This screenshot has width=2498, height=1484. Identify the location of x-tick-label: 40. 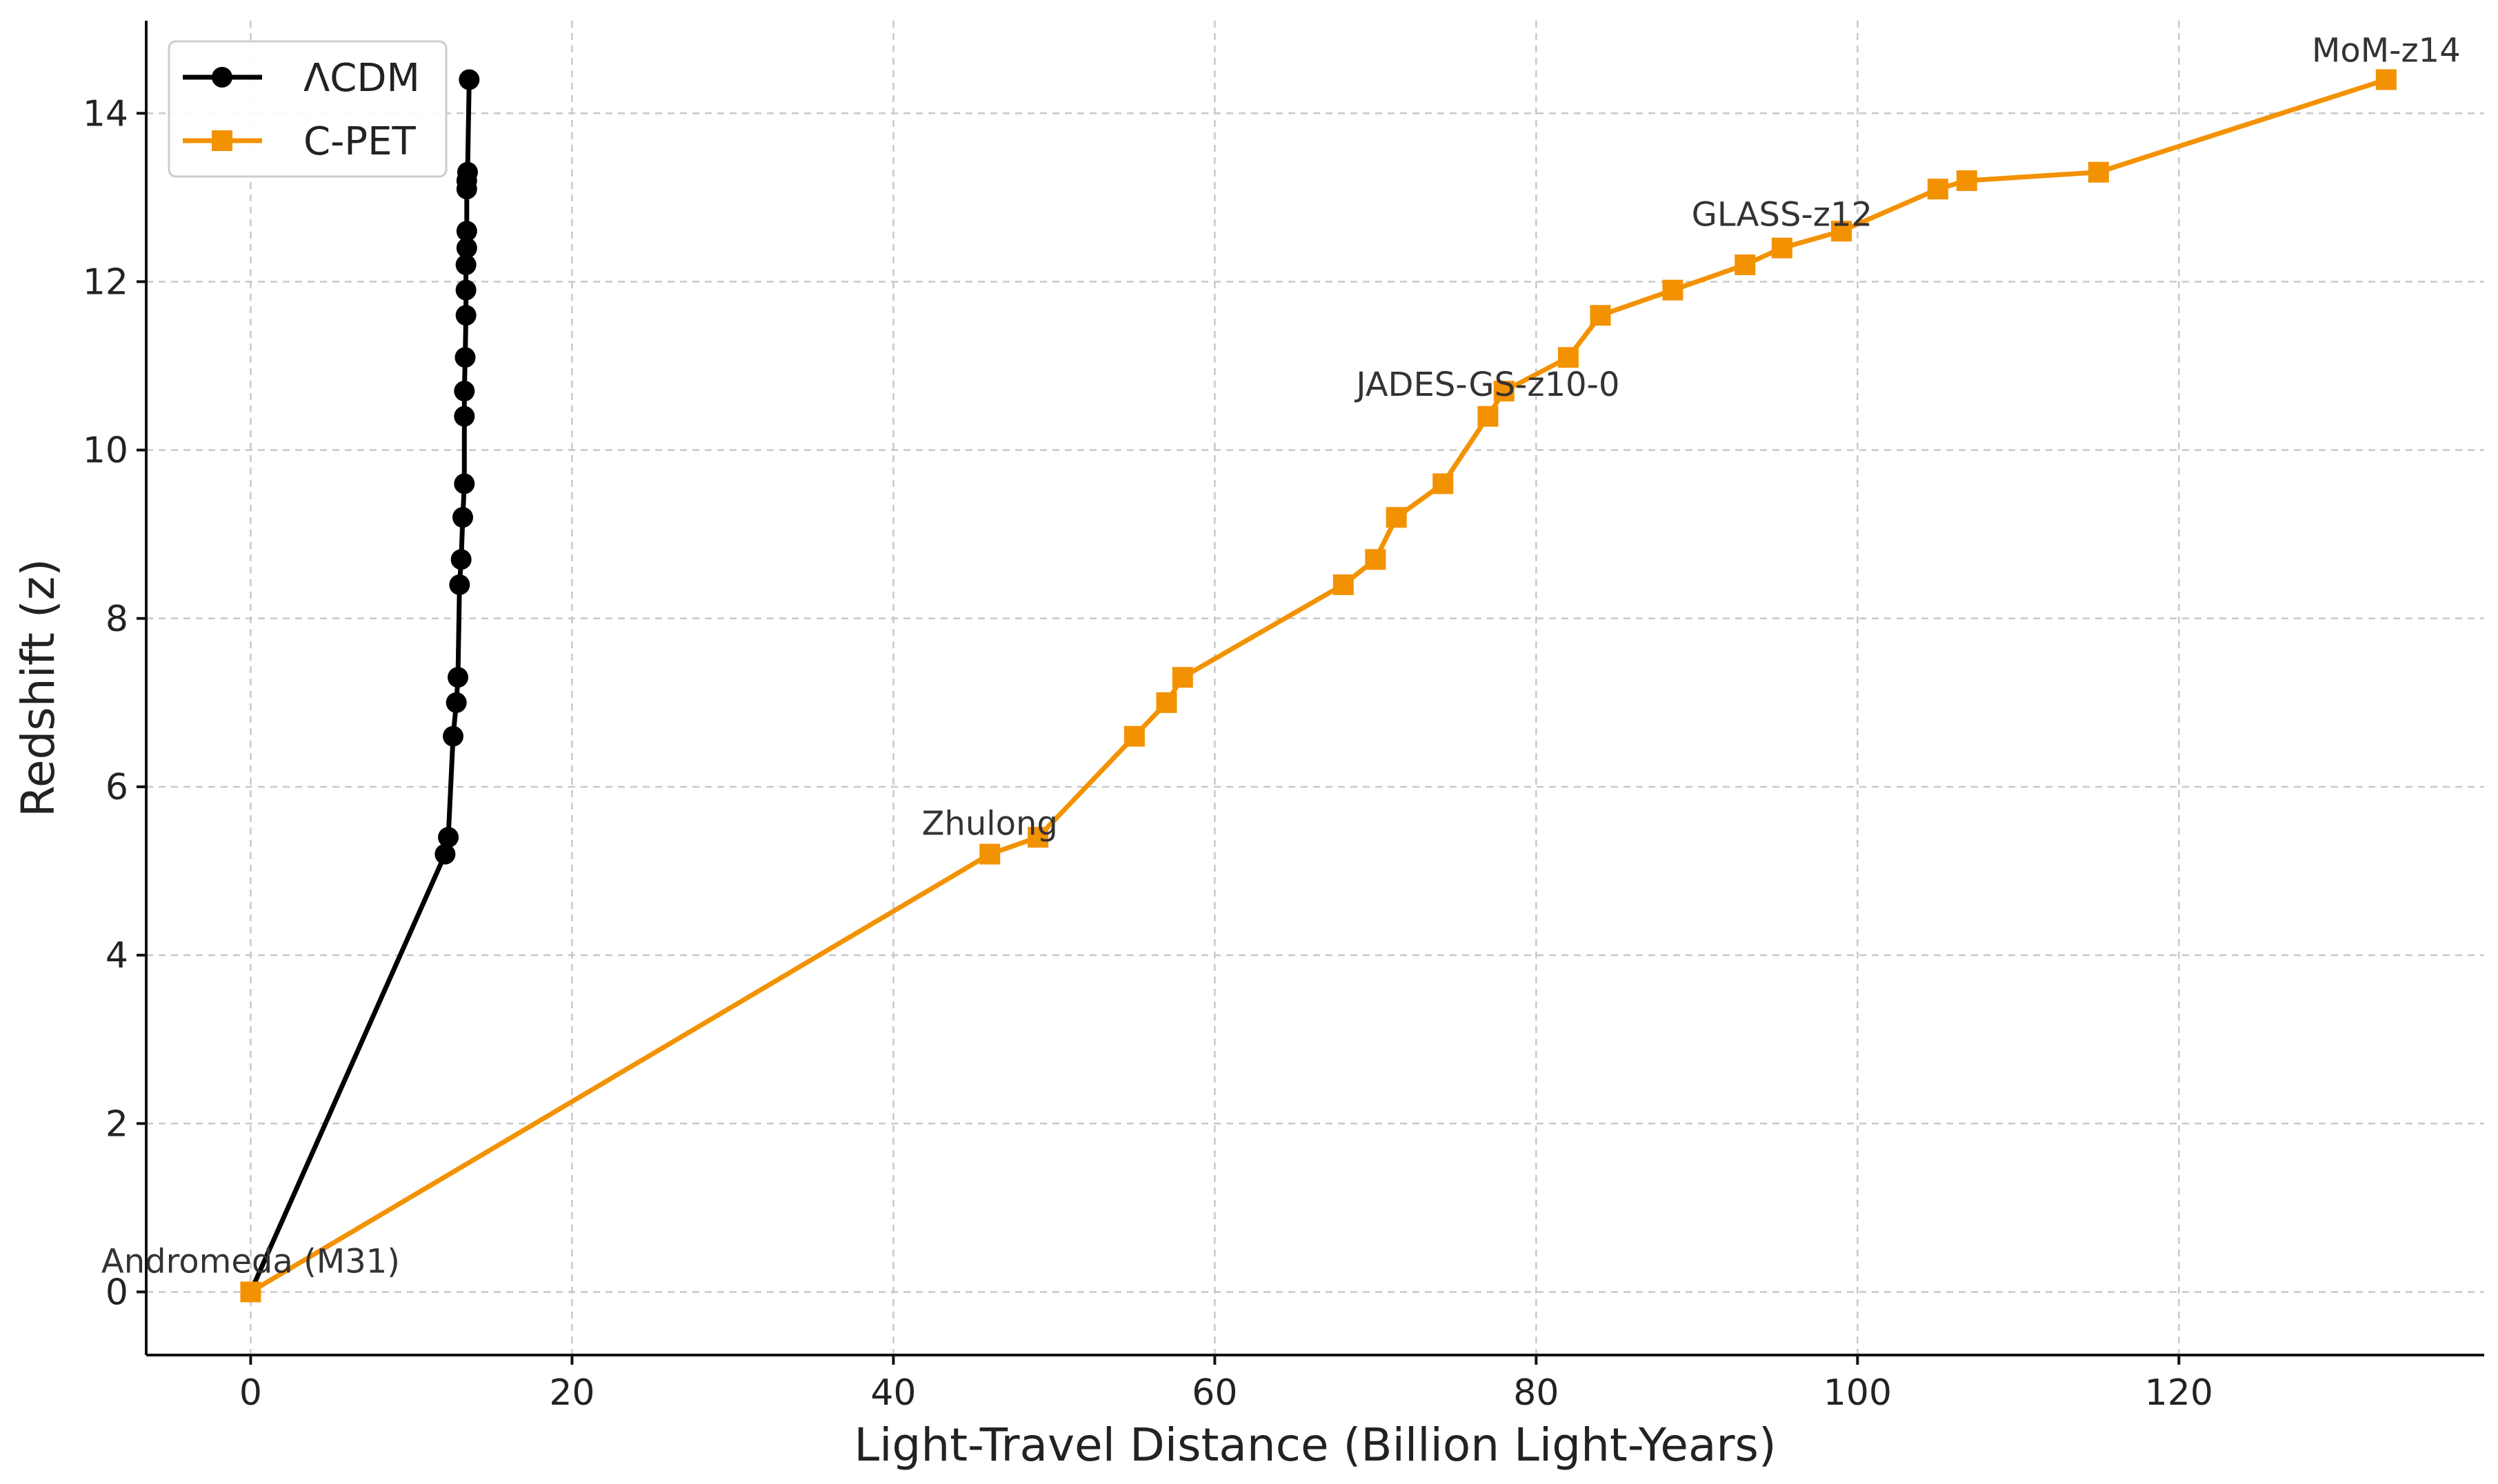
(893, 1393).